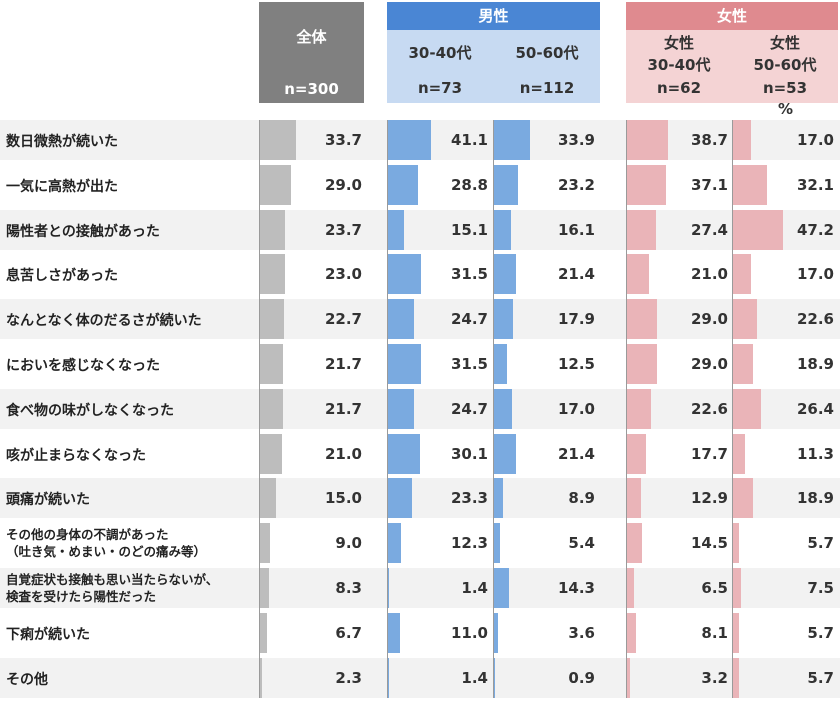 The width and height of the screenshot is (840, 702). Describe the element at coordinates (469, 632) in the screenshot. I see `value-label: 11.0` at that location.